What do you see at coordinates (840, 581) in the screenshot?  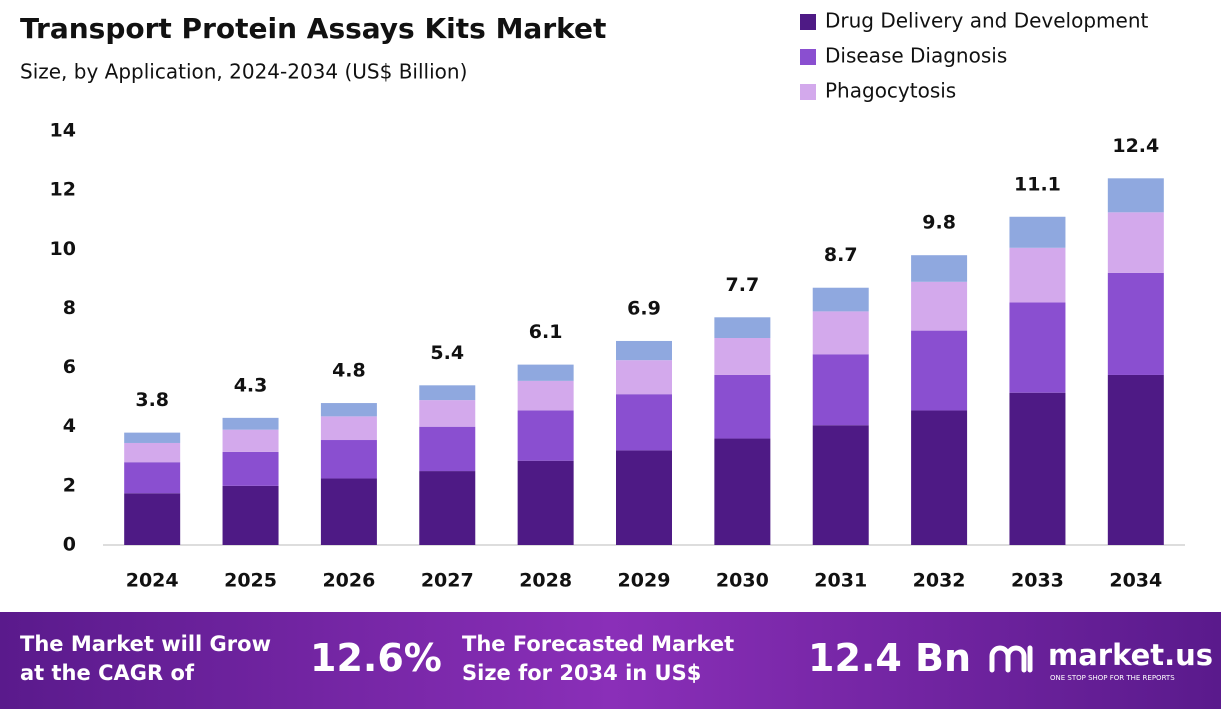 I see `x-tick-label: 2031` at bounding box center [840, 581].